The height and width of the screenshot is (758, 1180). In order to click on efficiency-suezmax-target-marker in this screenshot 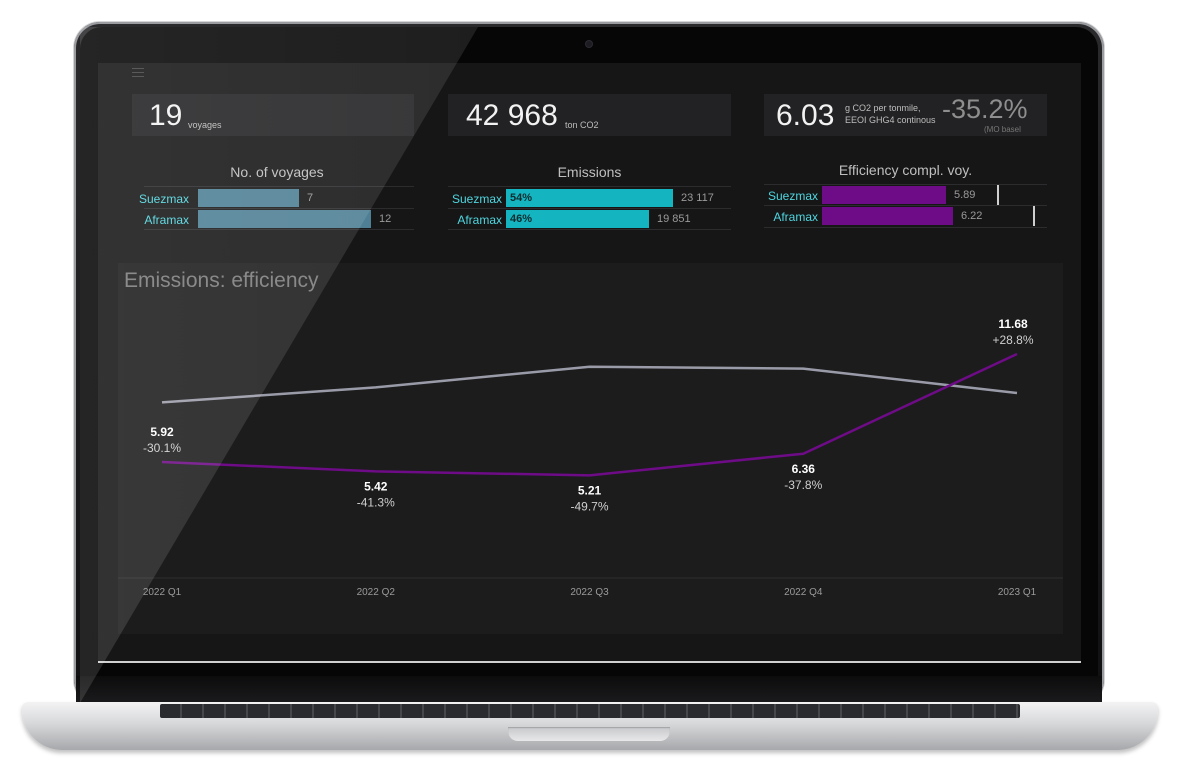, I will do `click(998, 195)`.